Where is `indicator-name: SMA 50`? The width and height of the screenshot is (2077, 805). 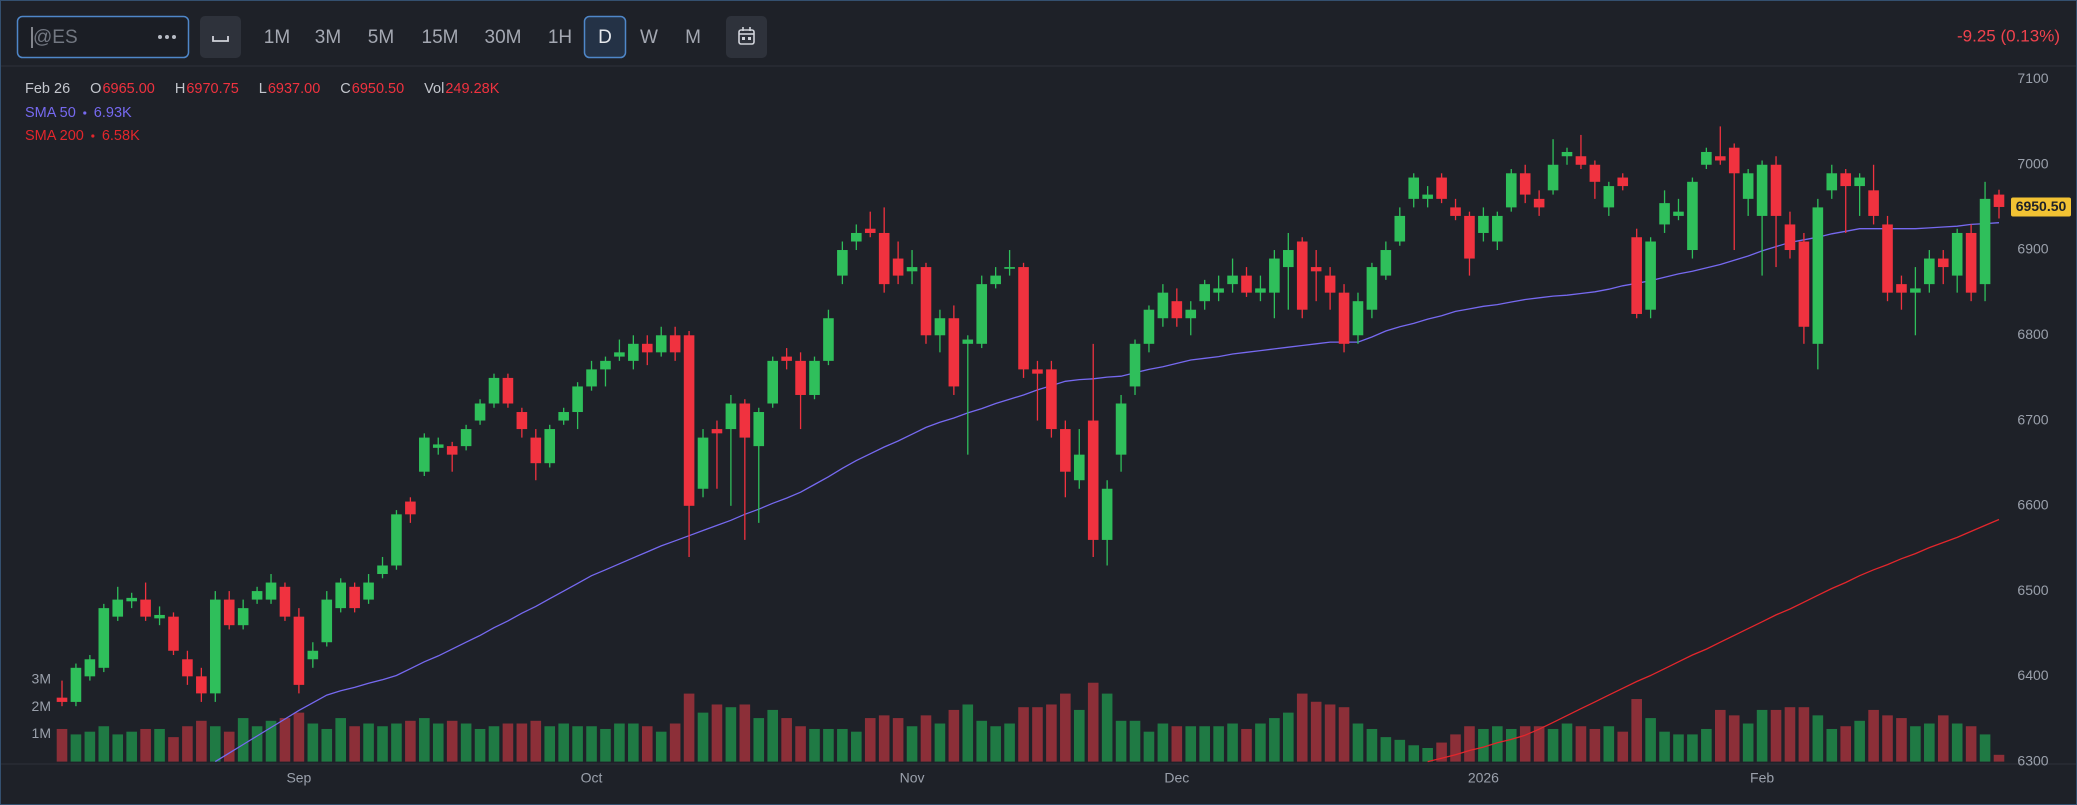 indicator-name: SMA 50 is located at coordinates (50, 113).